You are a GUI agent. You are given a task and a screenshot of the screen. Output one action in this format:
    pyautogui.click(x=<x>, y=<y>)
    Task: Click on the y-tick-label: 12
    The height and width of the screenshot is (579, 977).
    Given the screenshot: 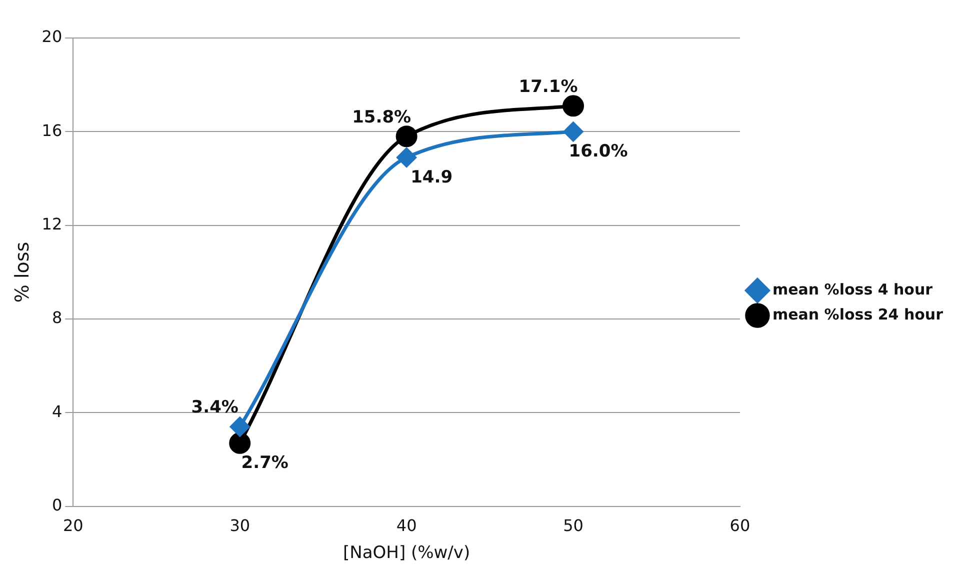 What is the action you would take?
    pyautogui.click(x=52, y=224)
    